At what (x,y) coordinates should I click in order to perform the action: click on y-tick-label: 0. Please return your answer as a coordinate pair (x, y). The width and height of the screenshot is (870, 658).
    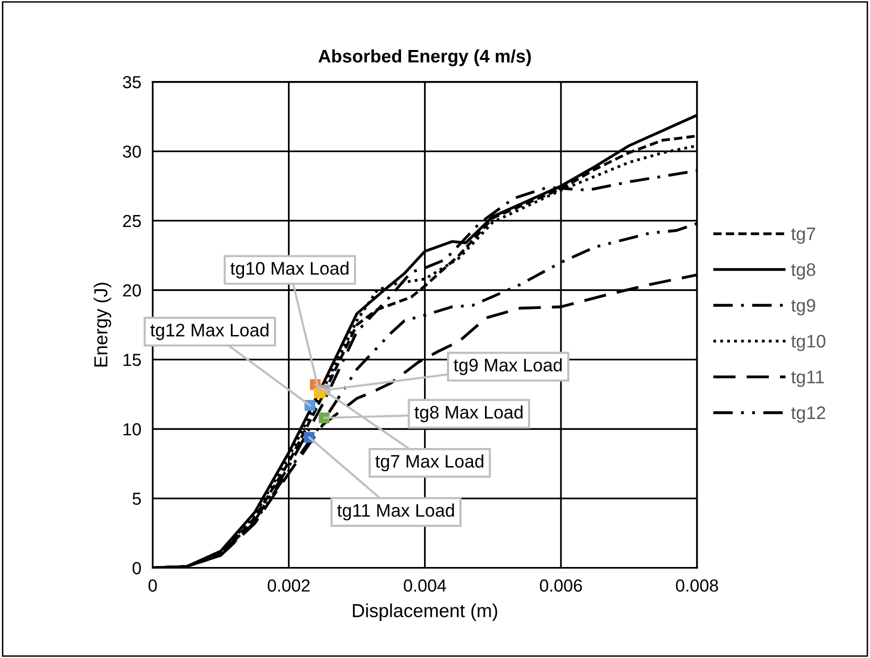
    Looking at the image, I should click on (136, 568).